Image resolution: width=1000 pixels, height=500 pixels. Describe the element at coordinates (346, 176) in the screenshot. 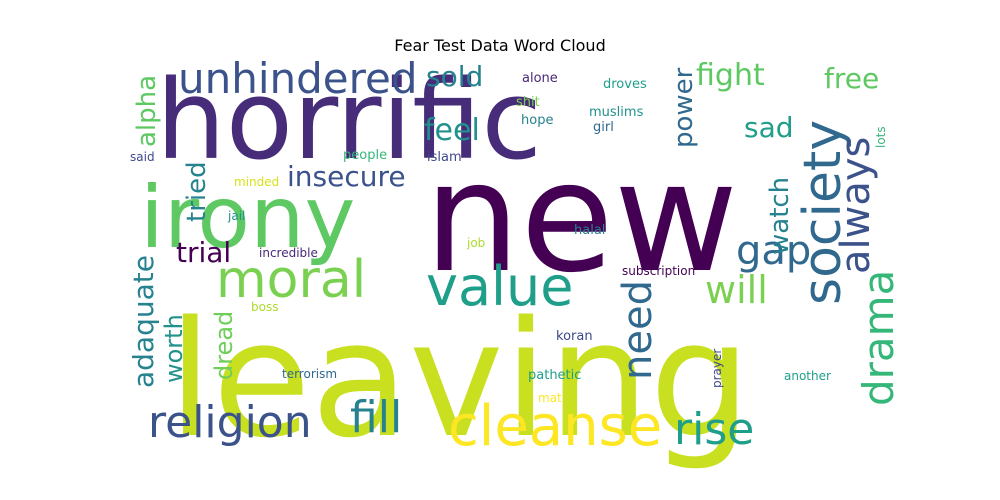

I see `word-insecure: insecure` at that location.